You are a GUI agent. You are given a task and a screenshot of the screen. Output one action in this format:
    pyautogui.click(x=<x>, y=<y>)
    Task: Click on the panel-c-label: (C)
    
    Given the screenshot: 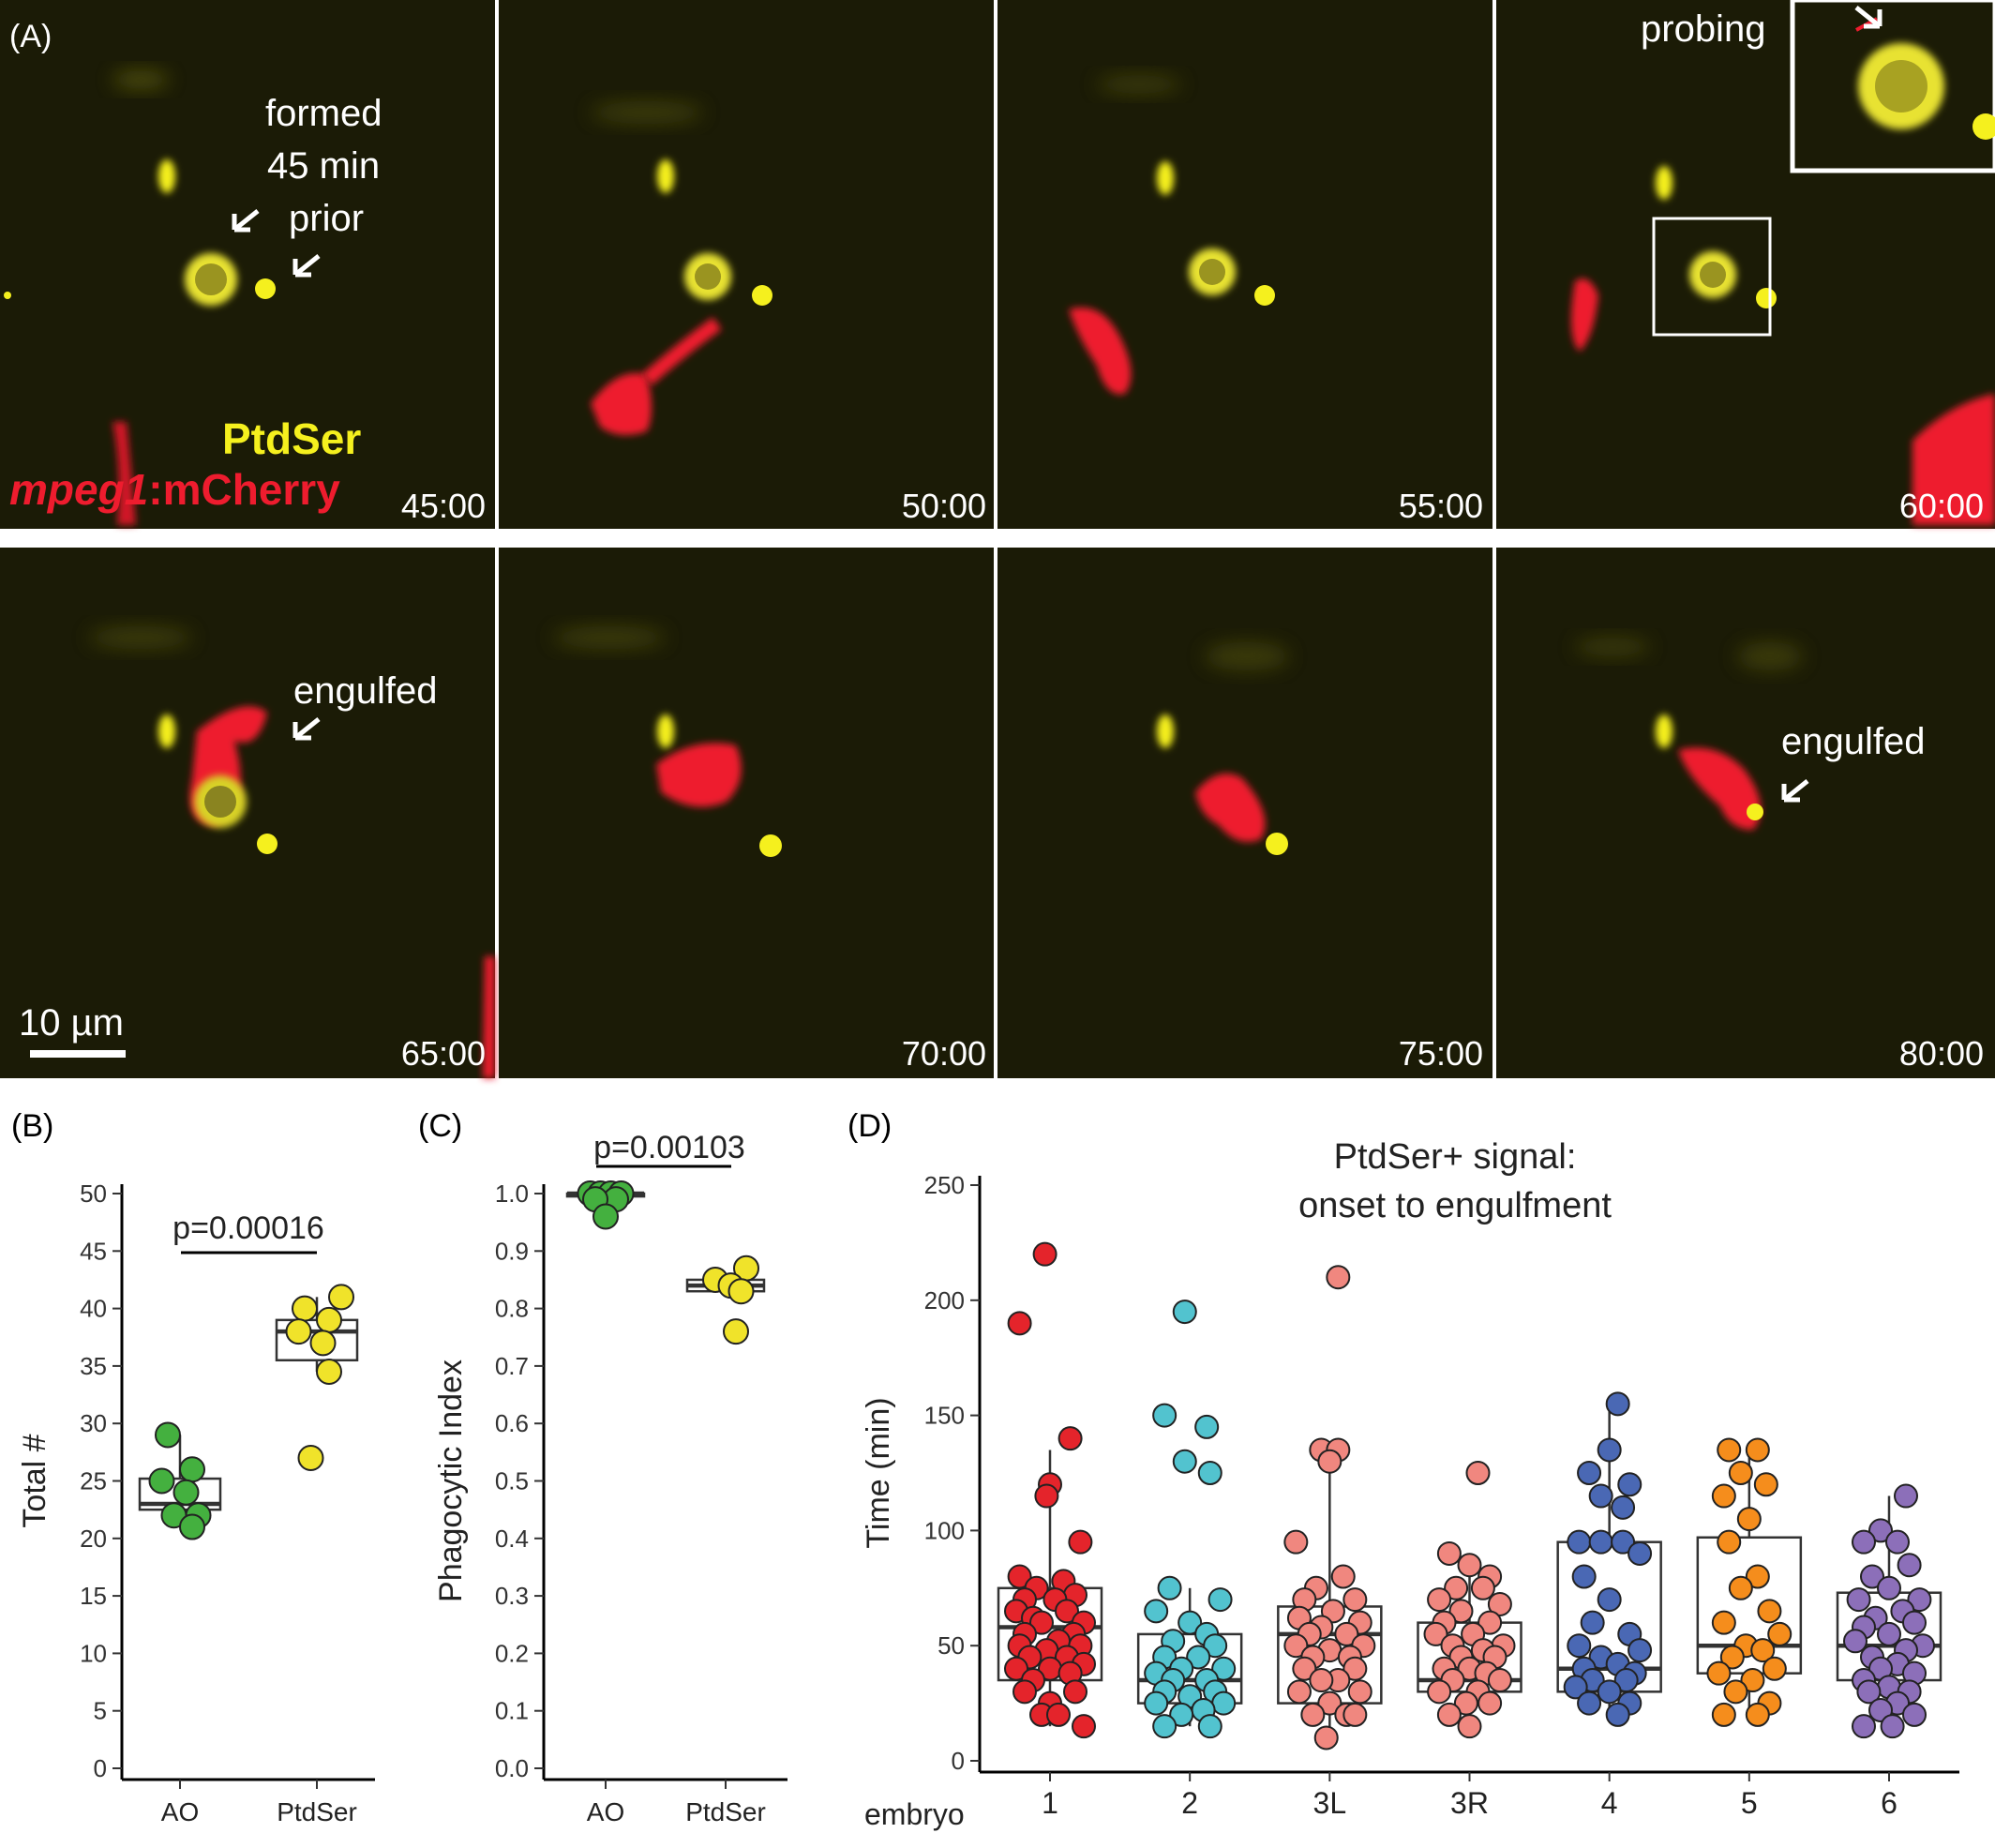 What is the action you would take?
    pyautogui.click(x=440, y=1126)
    